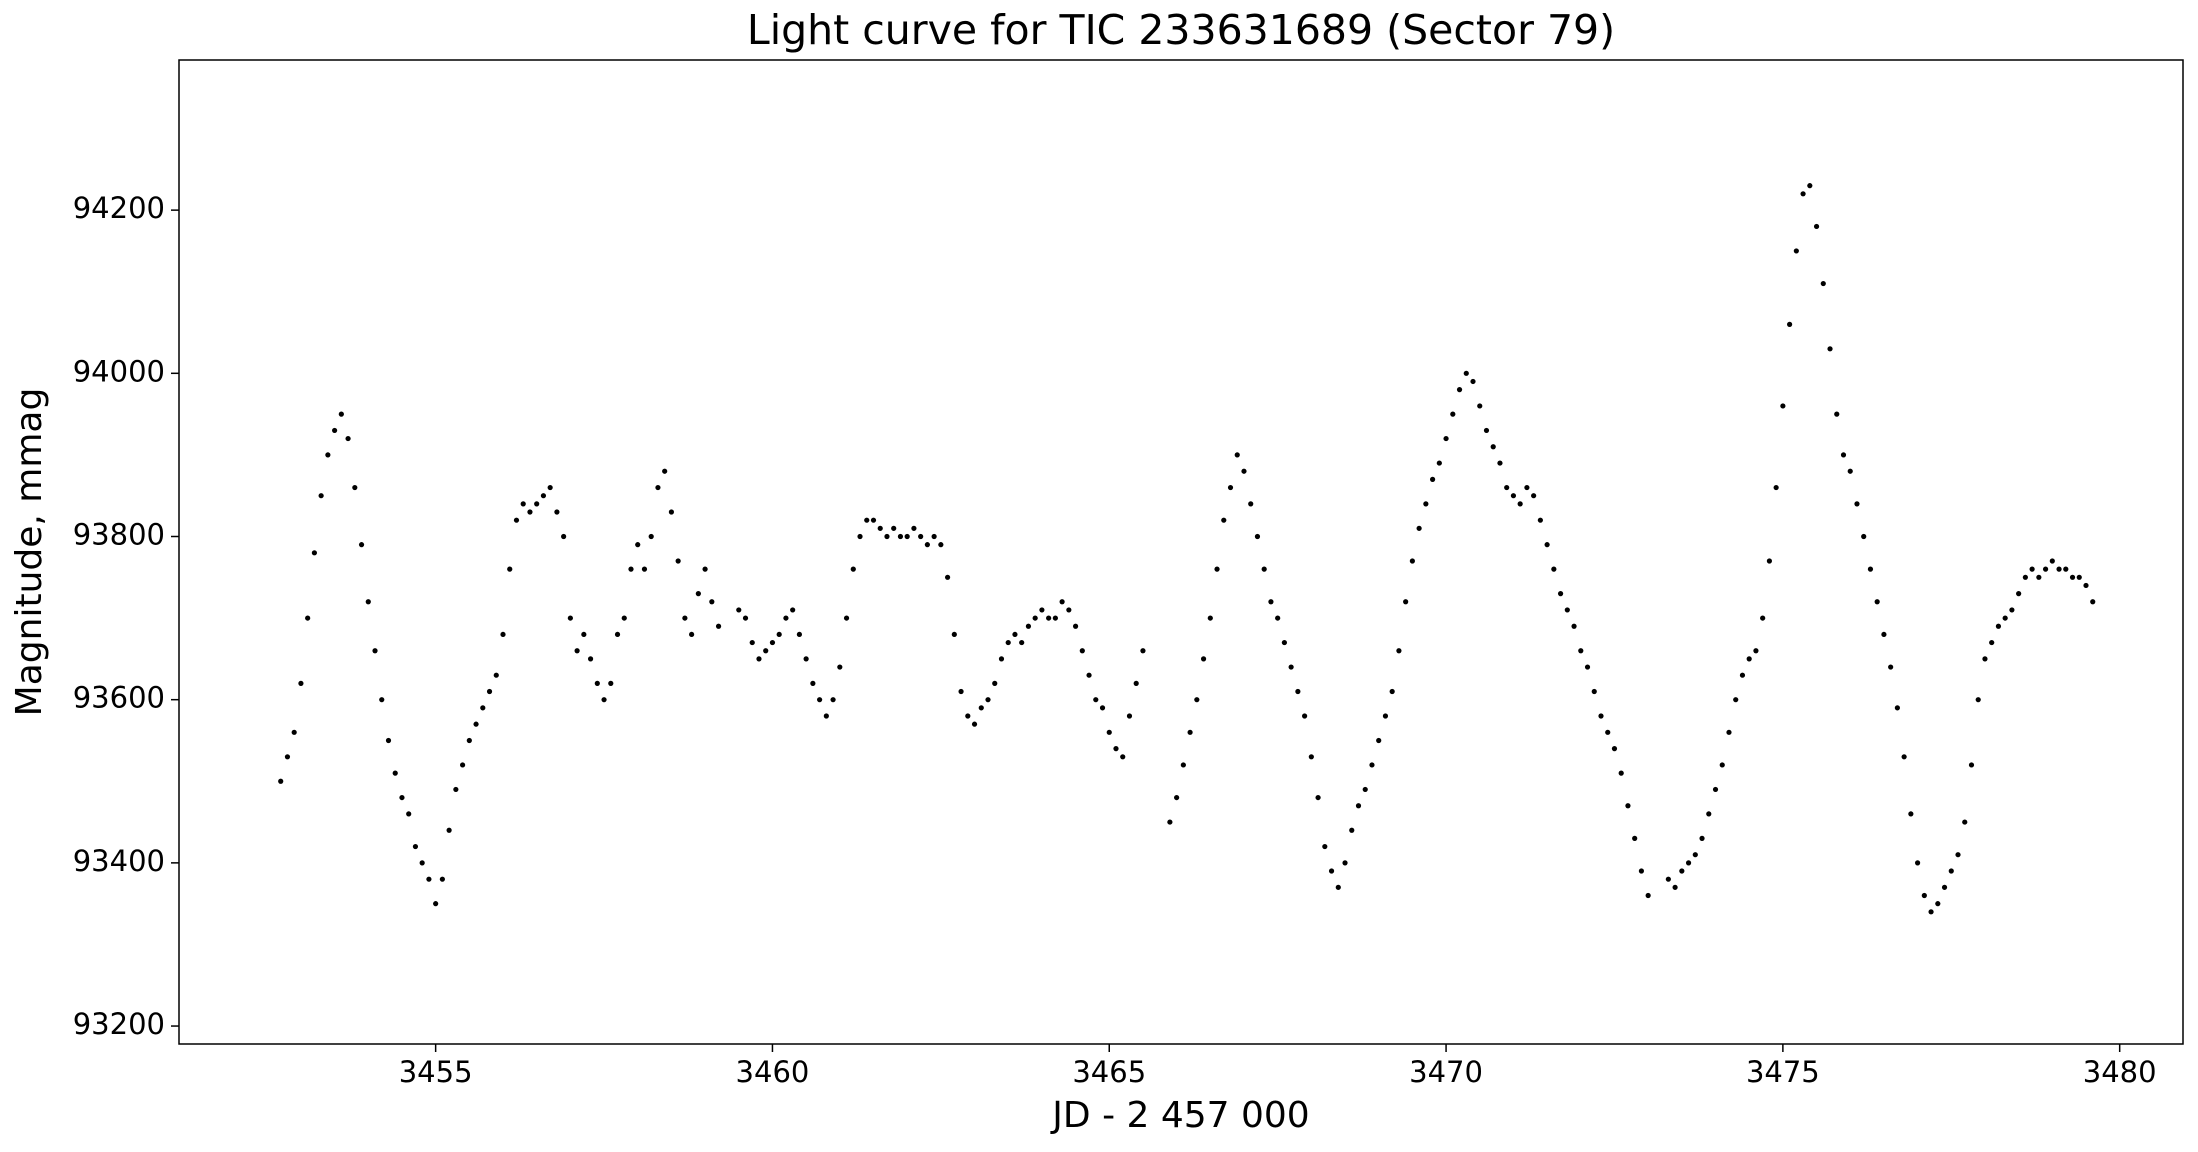 This screenshot has height=1152, width=2198. What do you see at coordinates (119, 534) in the screenshot?
I see `y-tick-label: 93800` at bounding box center [119, 534].